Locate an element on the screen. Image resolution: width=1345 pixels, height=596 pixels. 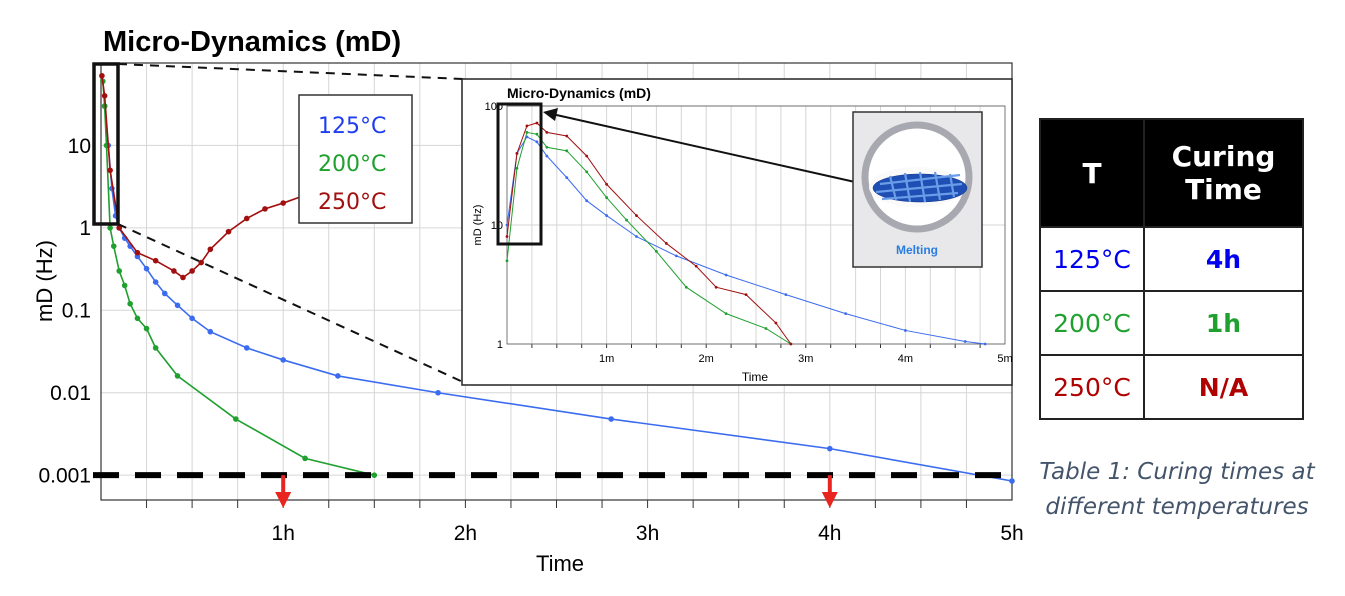
inset-zoom-box is located at coordinates (519, 174).